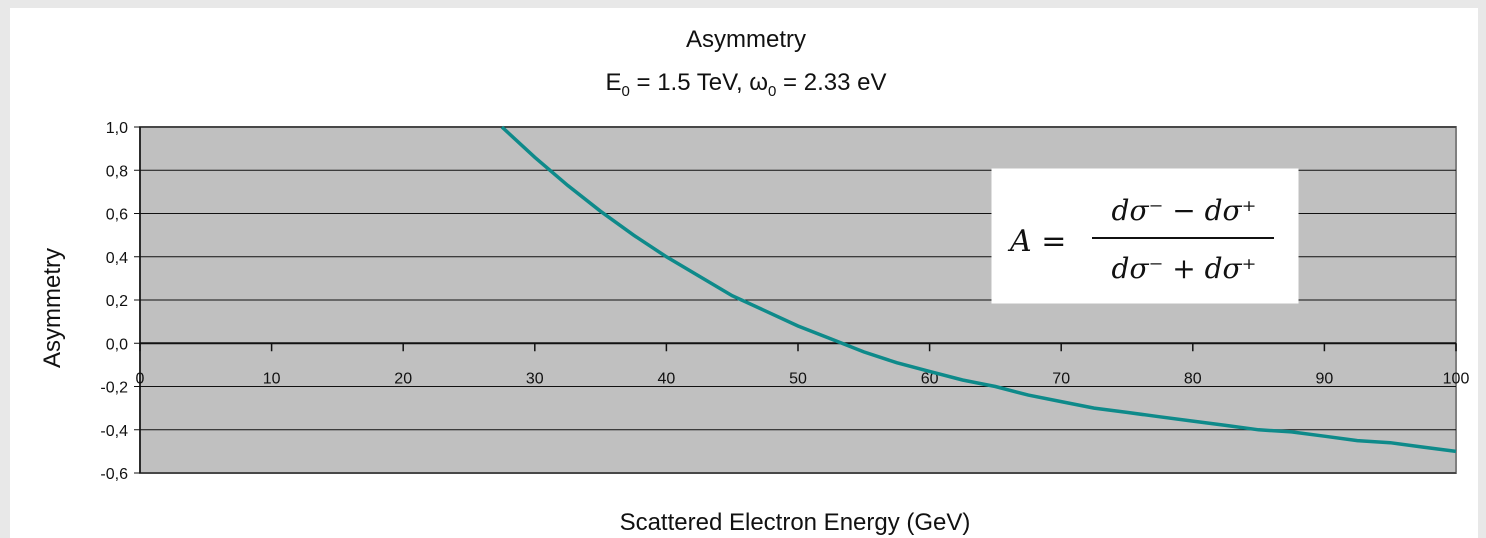 Image resolution: width=1486 pixels, height=538 pixels. What do you see at coordinates (114, 474) in the screenshot?
I see `y-tick-label: -0,6` at bounding box center [114, 474].